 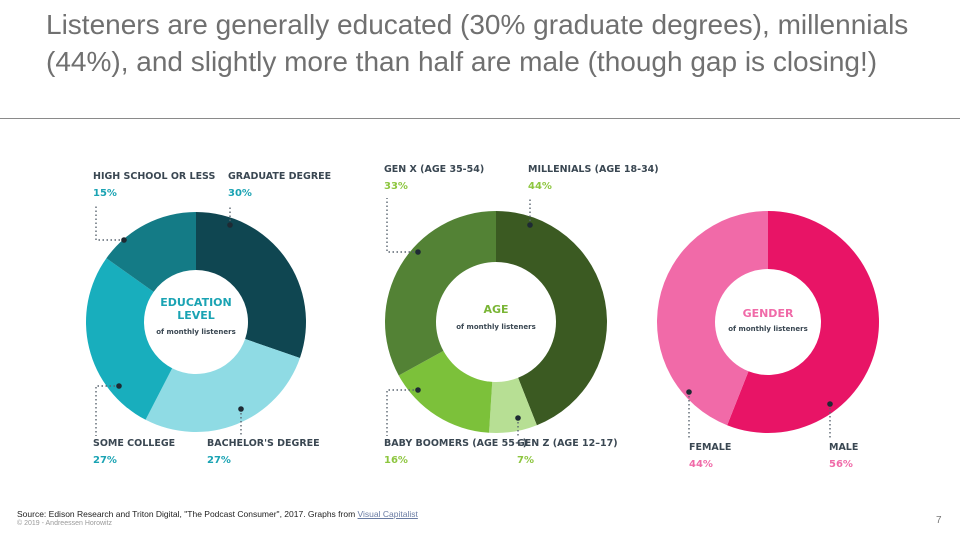 I want to click on slice-value-millenials-age-18-34: 44%, so click(x=540, y=186).